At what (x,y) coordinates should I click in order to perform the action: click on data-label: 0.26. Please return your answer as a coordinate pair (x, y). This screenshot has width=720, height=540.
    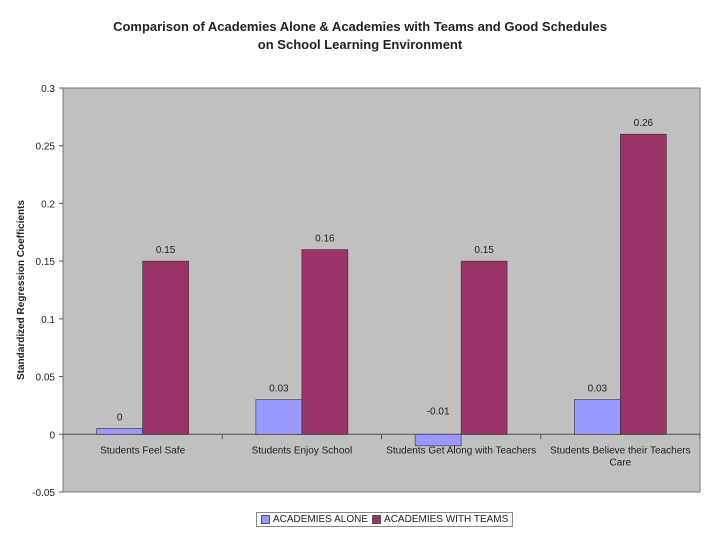
    Looking at the image, I should click on (644, 123).